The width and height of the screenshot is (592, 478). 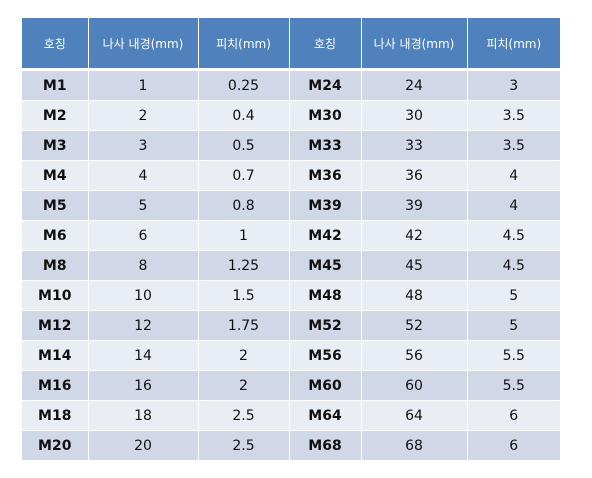 What do you see at coordinates (325, 115) in the screenshot?
I see `cell-designation-right: M30` at bounding box center [325, 115].